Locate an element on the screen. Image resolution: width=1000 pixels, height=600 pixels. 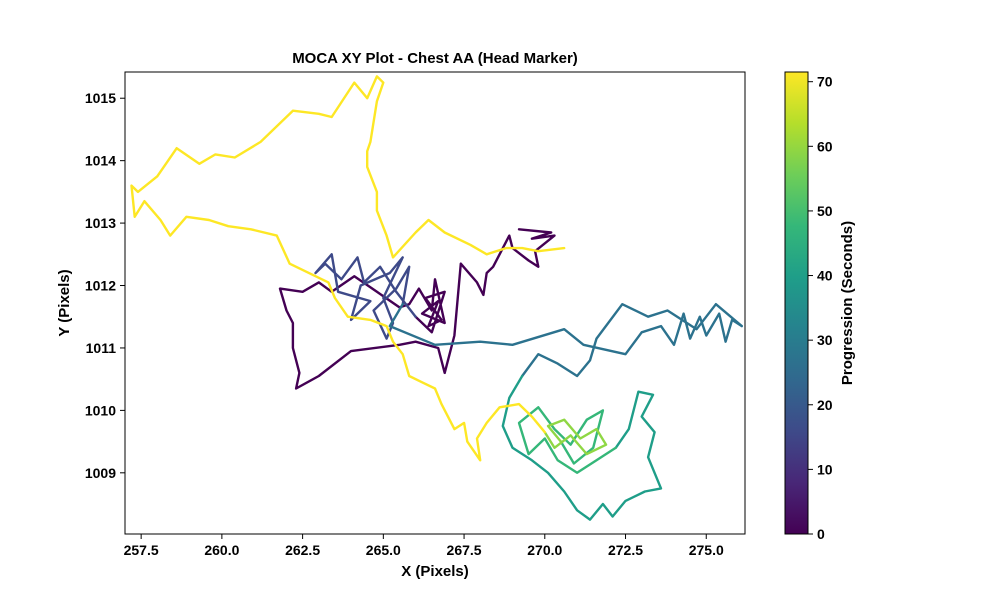
colorbar-tick-label: 30 is located at coordinates (825, 340).